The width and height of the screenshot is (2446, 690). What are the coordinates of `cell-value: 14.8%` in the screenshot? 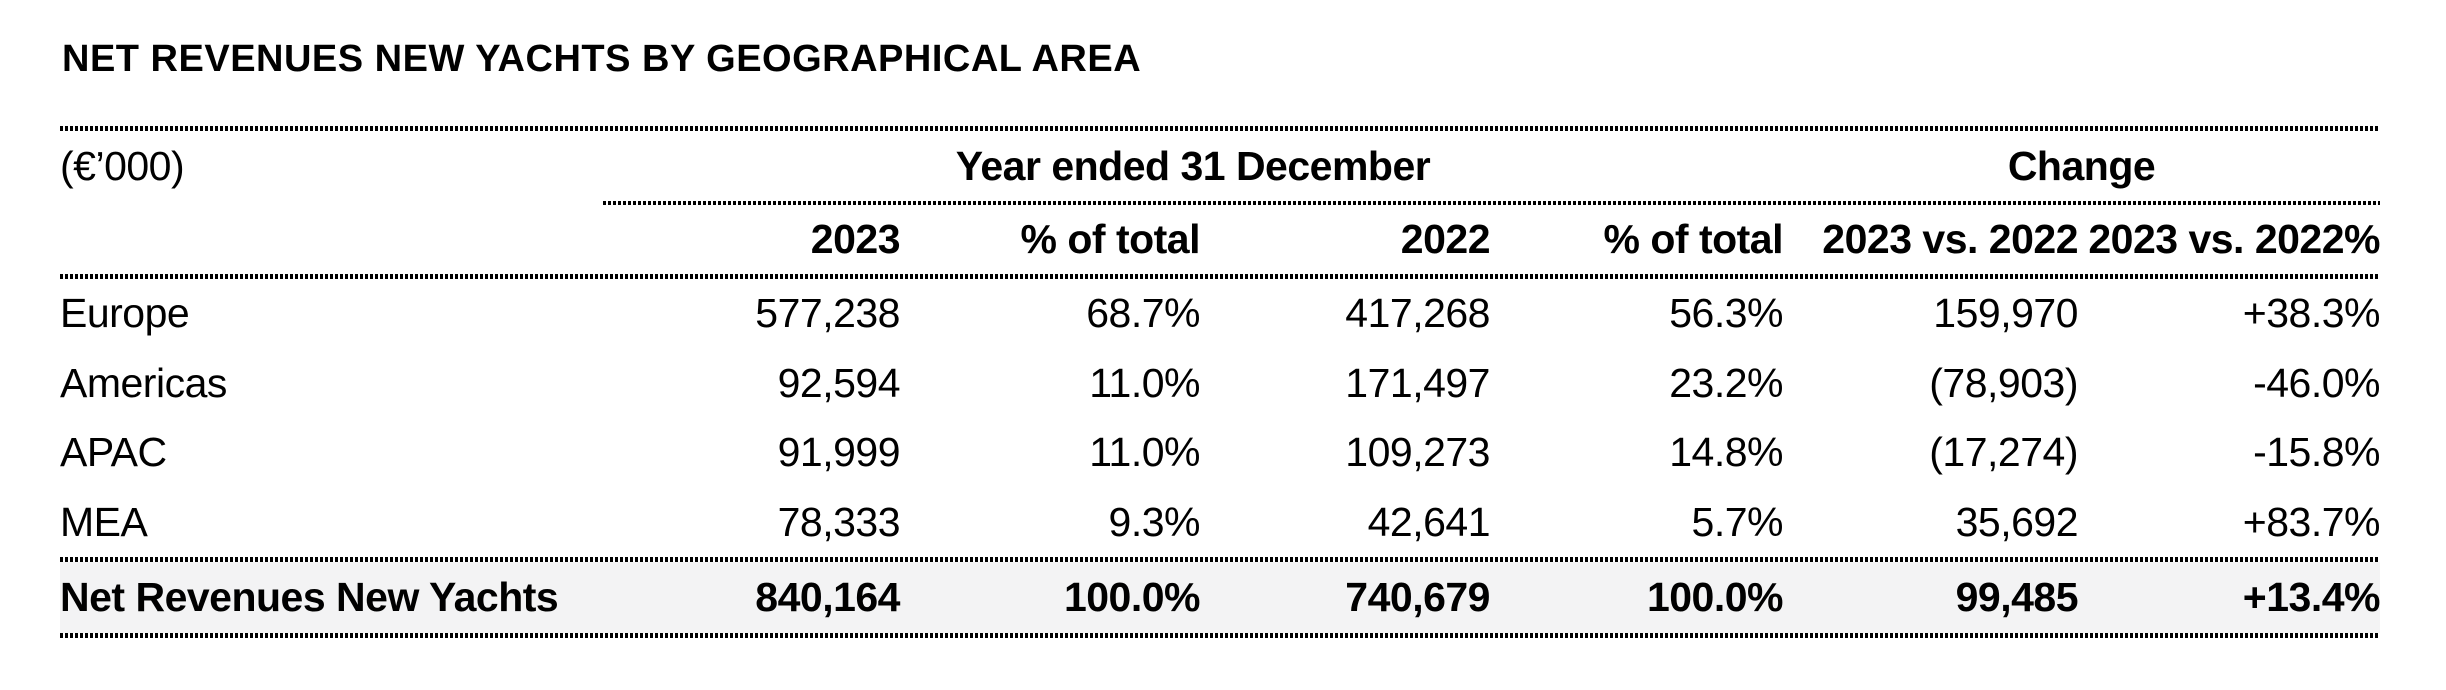 It's located at (1726, 452).